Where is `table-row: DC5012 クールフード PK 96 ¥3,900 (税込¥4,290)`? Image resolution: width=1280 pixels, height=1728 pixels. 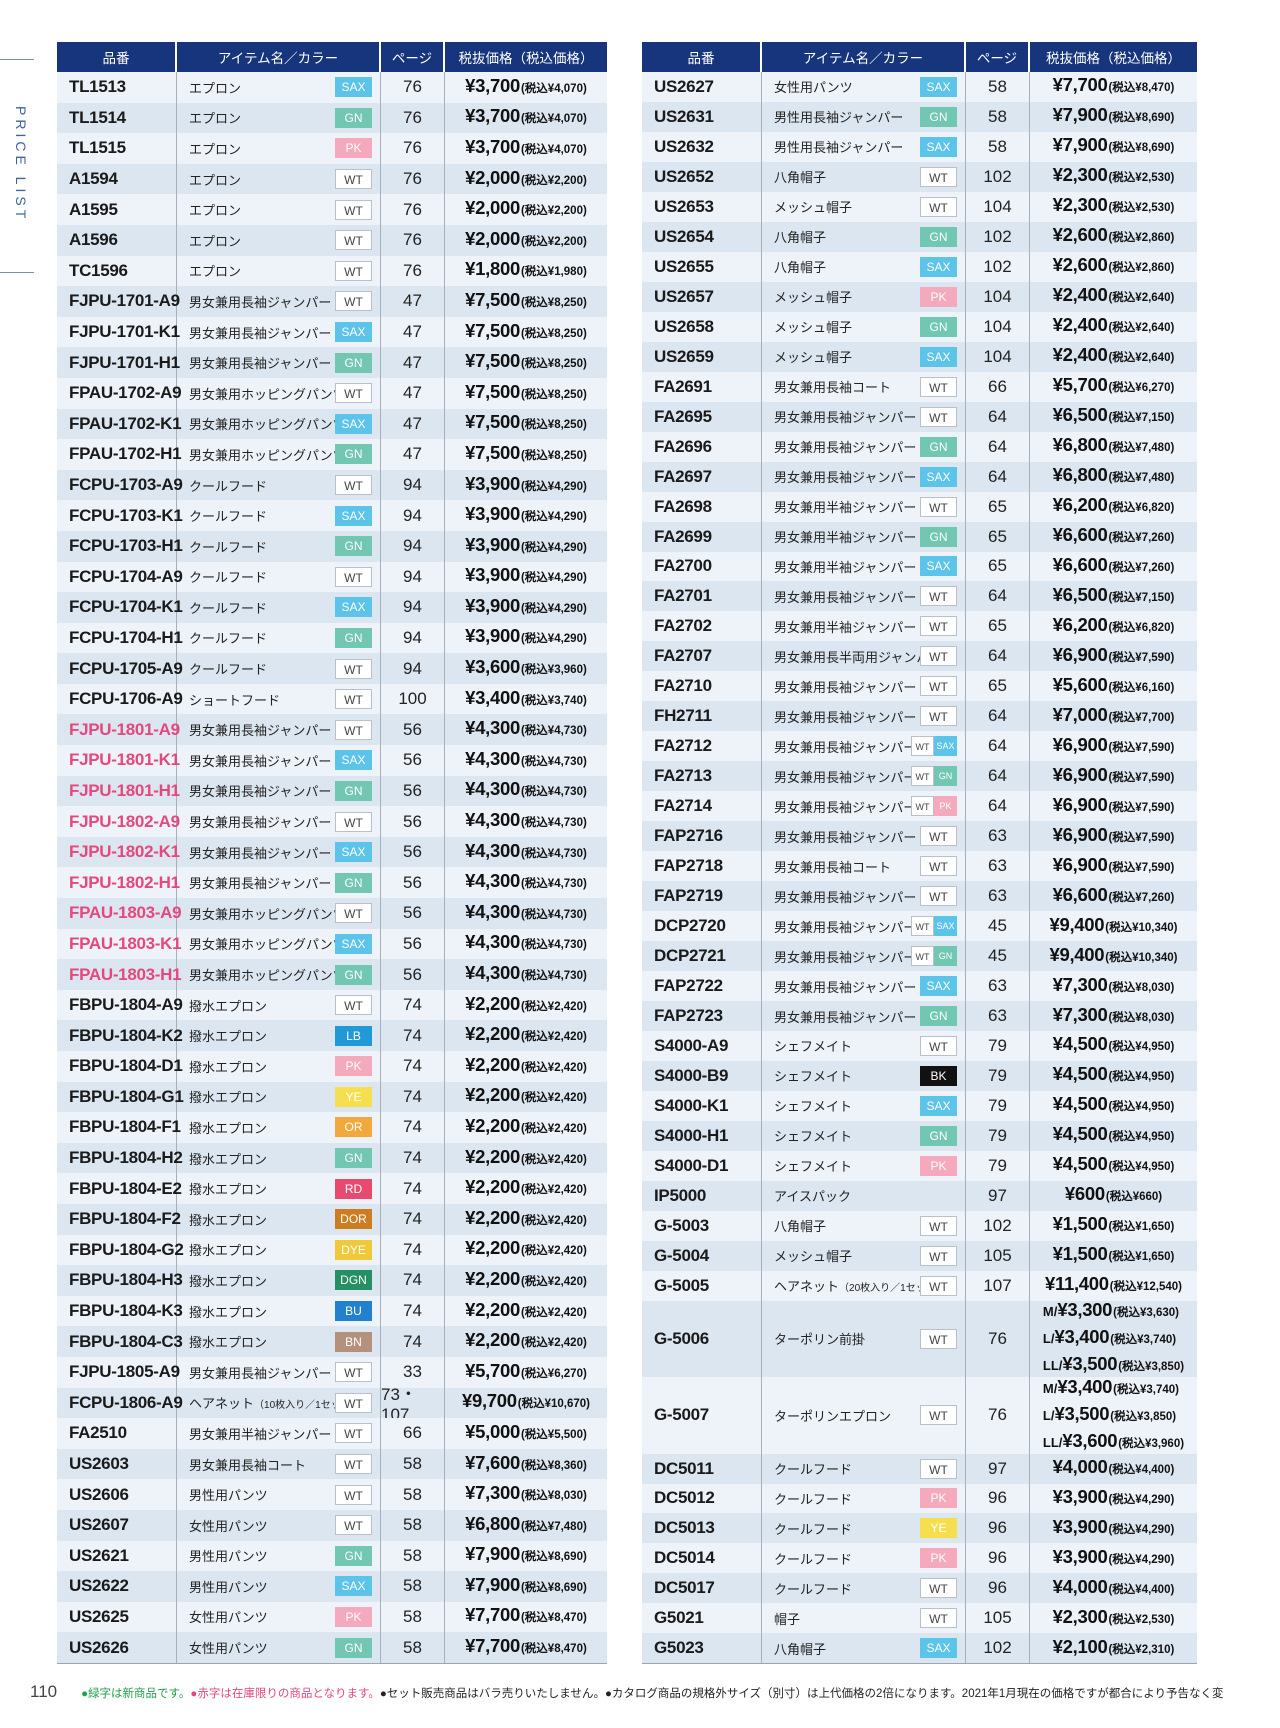 table-row: DC5012 クールフード PK 96 ¥3,900 (税込¥4,290) is located at coordinates (919, 1498).